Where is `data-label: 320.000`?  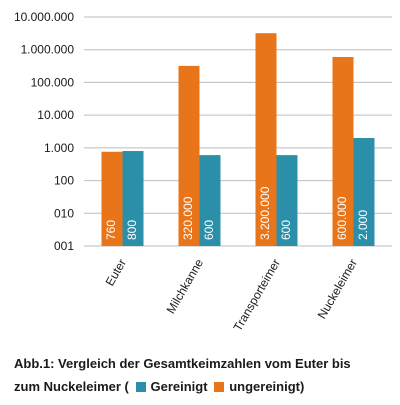
data-label: 320.000 is located at coordinates (188, 218).